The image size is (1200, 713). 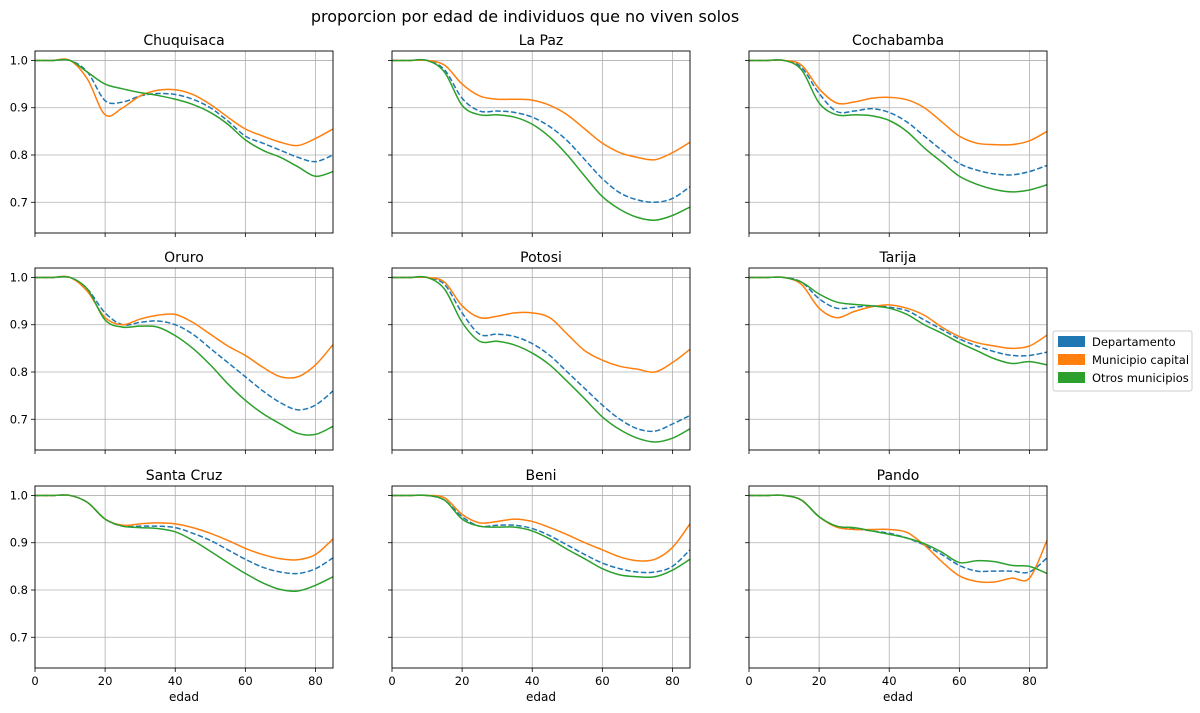 What do you see at coordinates (898, 41) in the screenshot?
I see `panel-title: Cochabamba` at bounding box center [898, 41].